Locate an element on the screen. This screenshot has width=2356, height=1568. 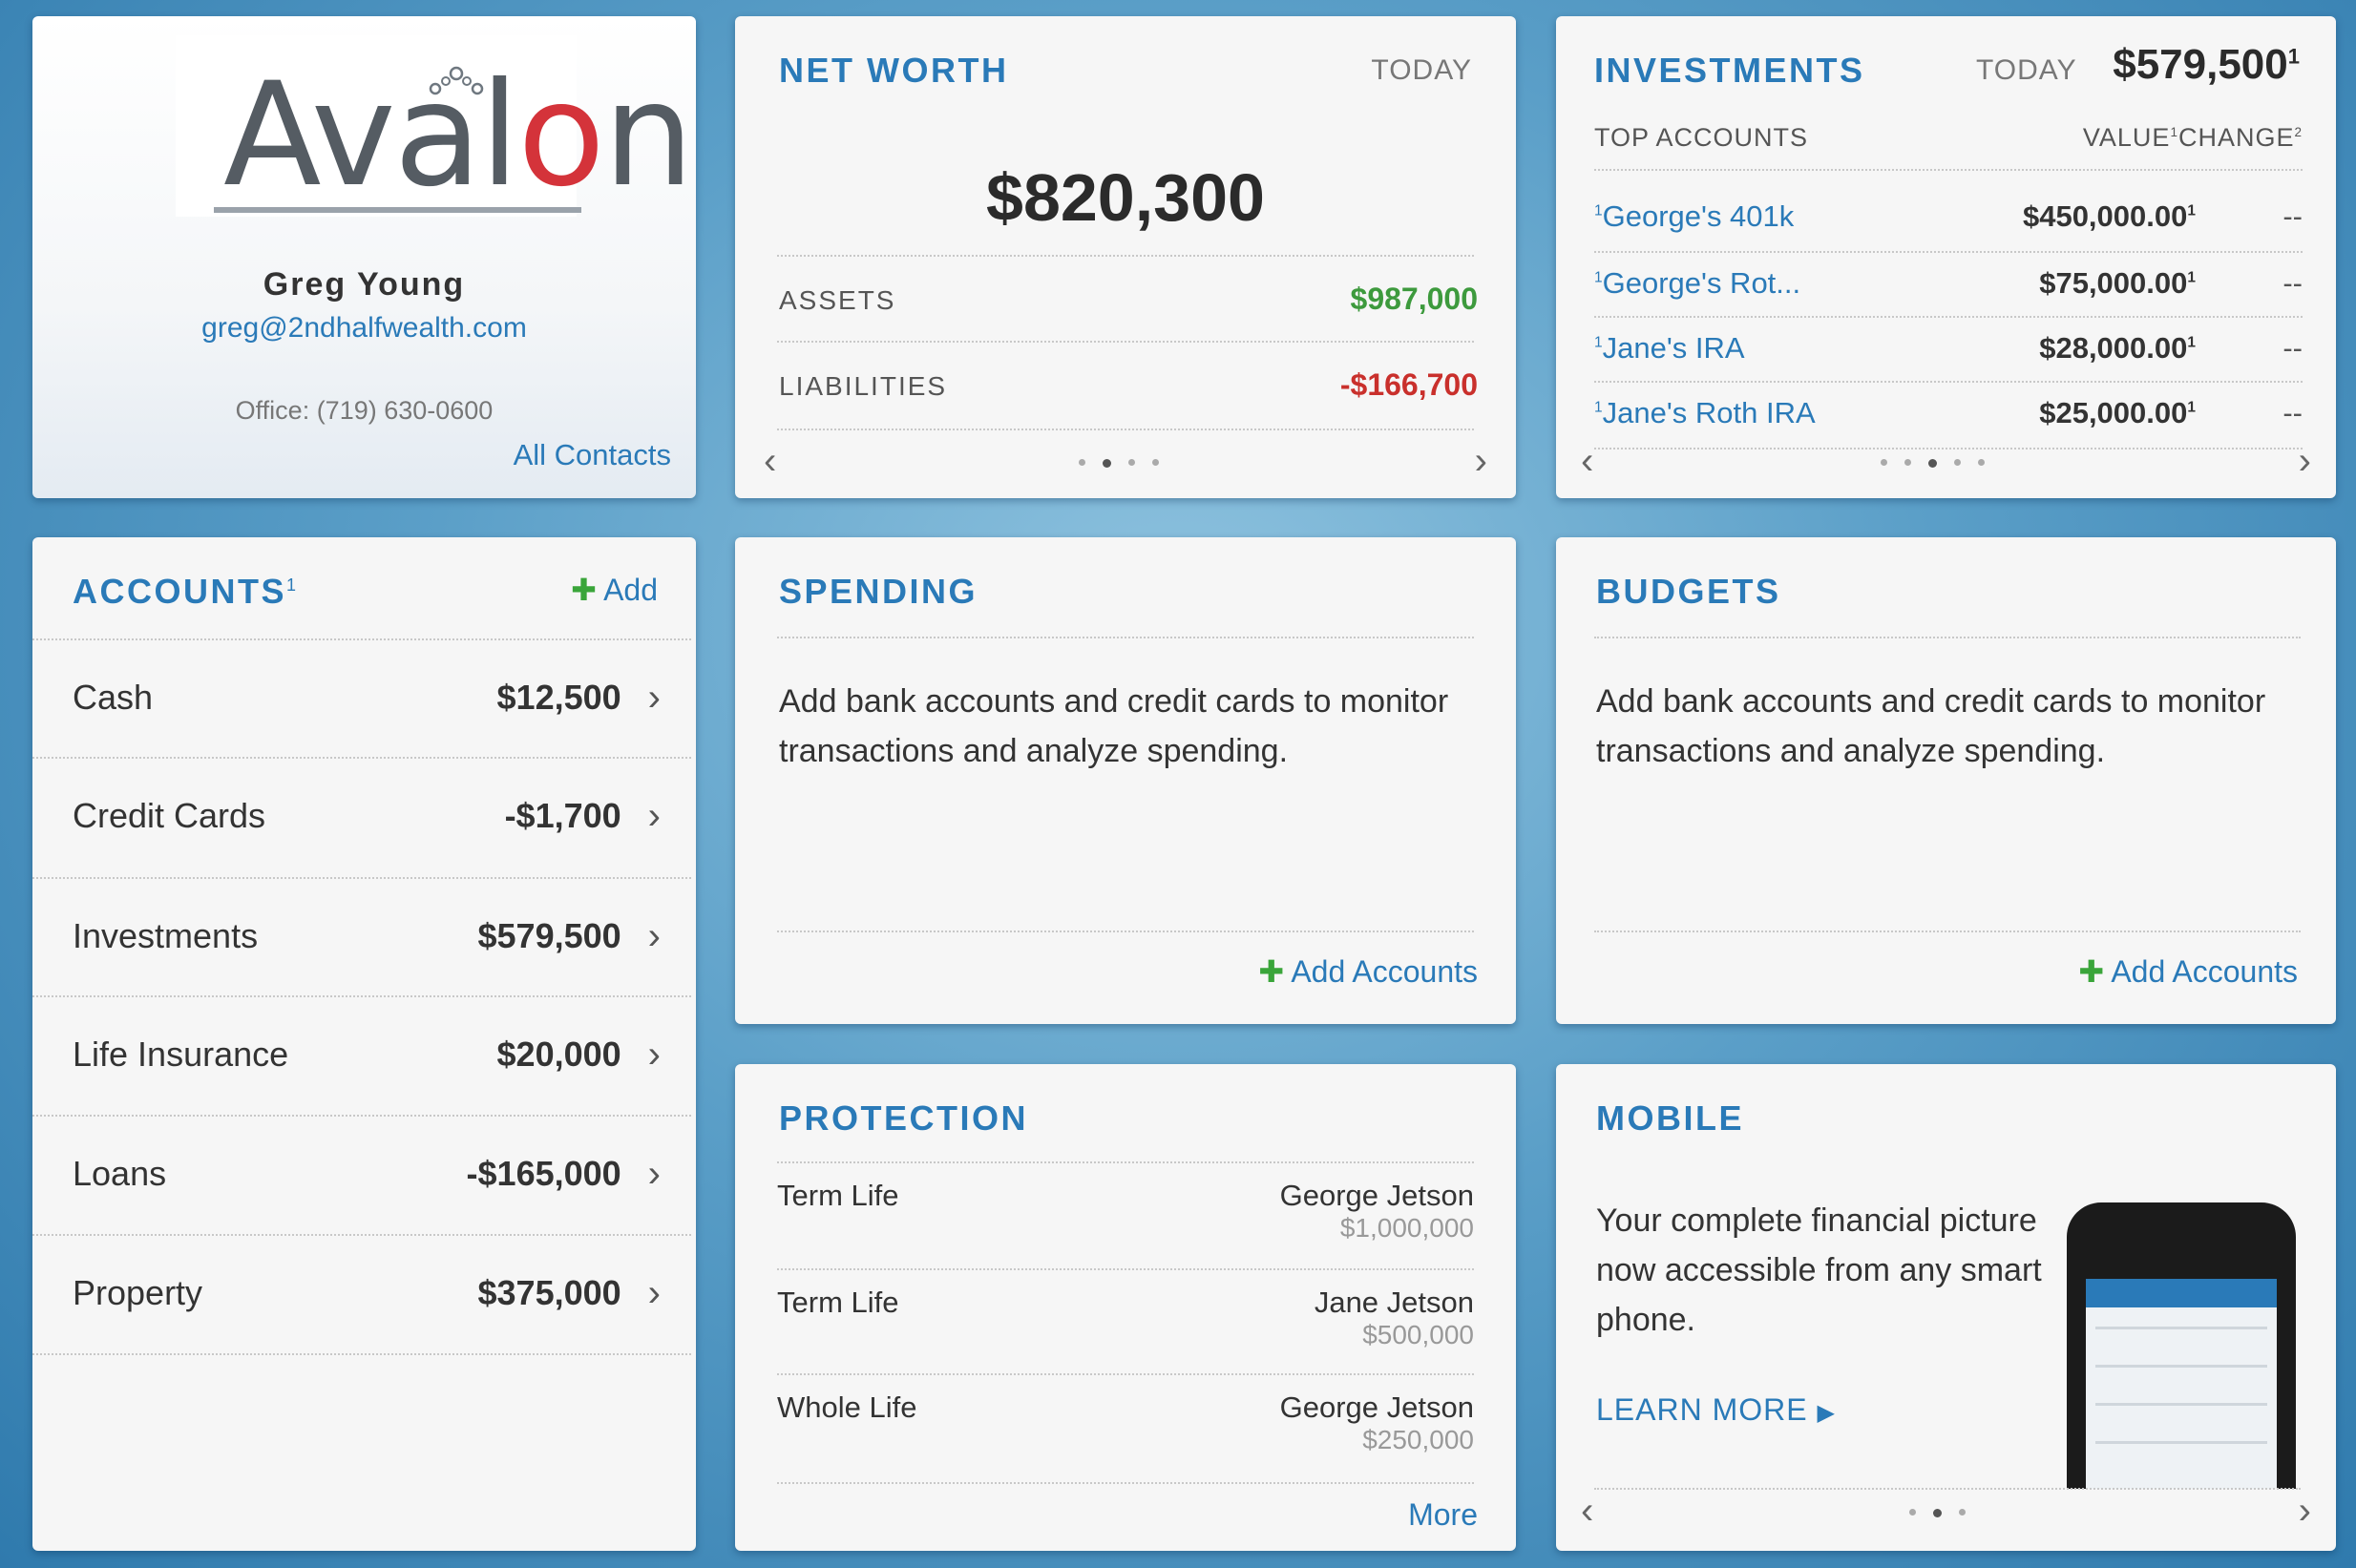
account-row-cash: Cash $12,500 › is located at coordinates (367, 698).